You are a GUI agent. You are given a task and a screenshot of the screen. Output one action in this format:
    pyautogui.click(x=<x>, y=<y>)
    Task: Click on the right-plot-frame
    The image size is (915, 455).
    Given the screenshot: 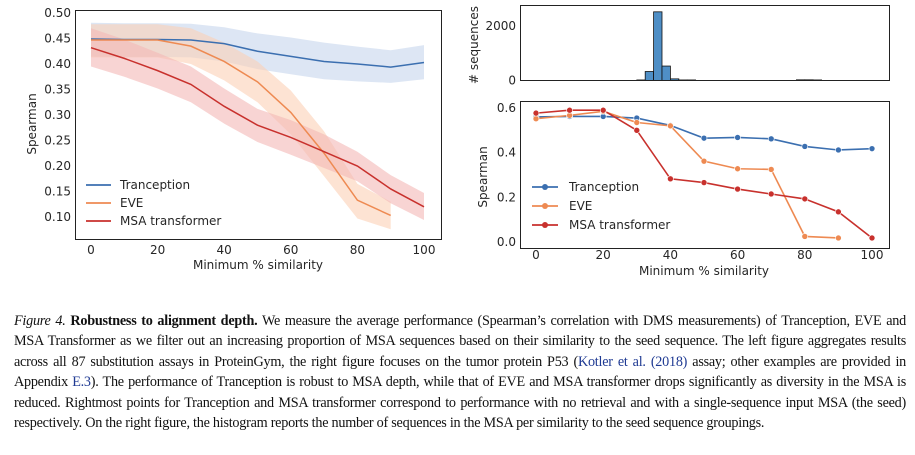 What is the action you would take?
    pyautogui.click(x=705, y=175)
    